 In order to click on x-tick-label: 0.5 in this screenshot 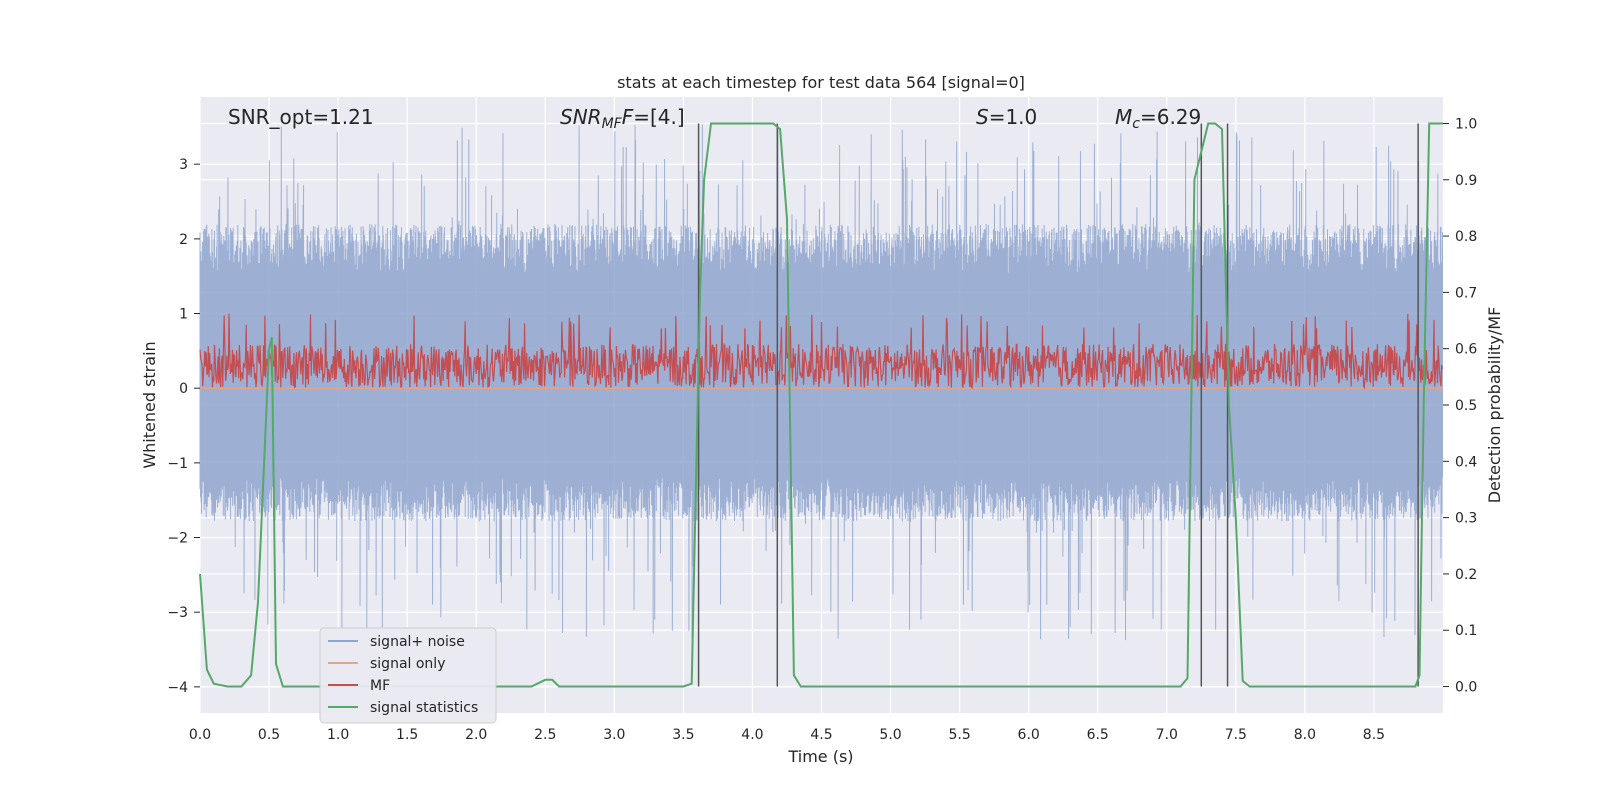, I will do `click(269, 735)`.